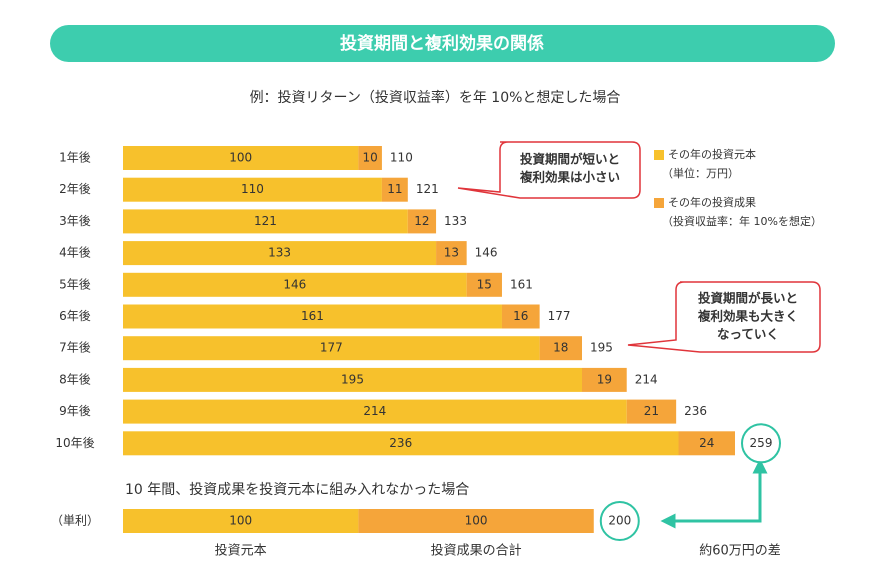 Image resolution: width=870 pixels, height=580 pixels. What do you see at coordinates (747, 316) in the screenshot?
I see `callout-text: 複利効果も大きく` at bounding box center [747, 316].